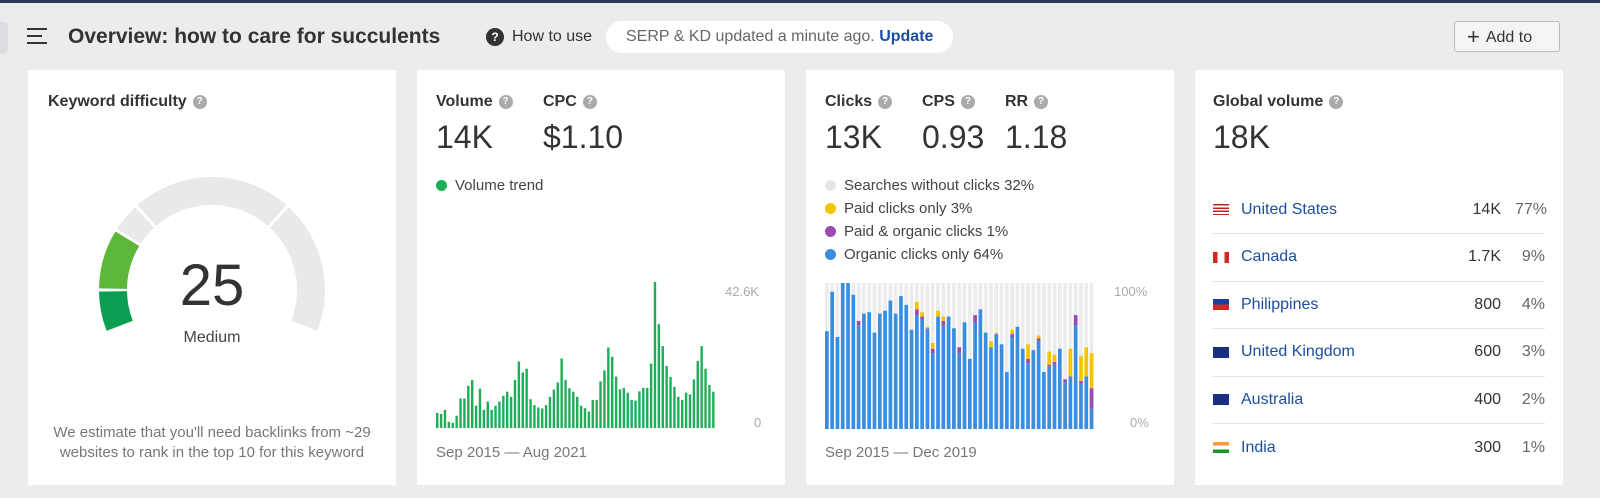 This screenshot has height=498, width=1600. I want to click on country-link: India, so click(1258, 447).